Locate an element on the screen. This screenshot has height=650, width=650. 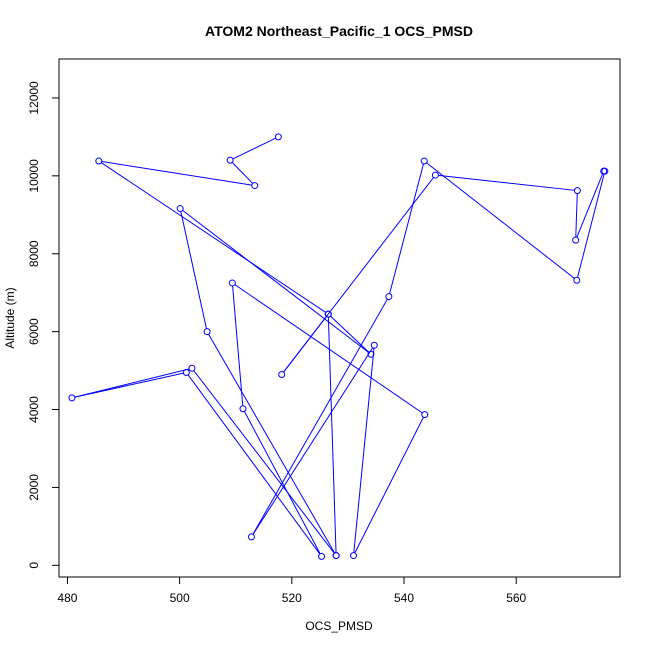
x-tick-label: 500 is located at coordinates (180, 598).